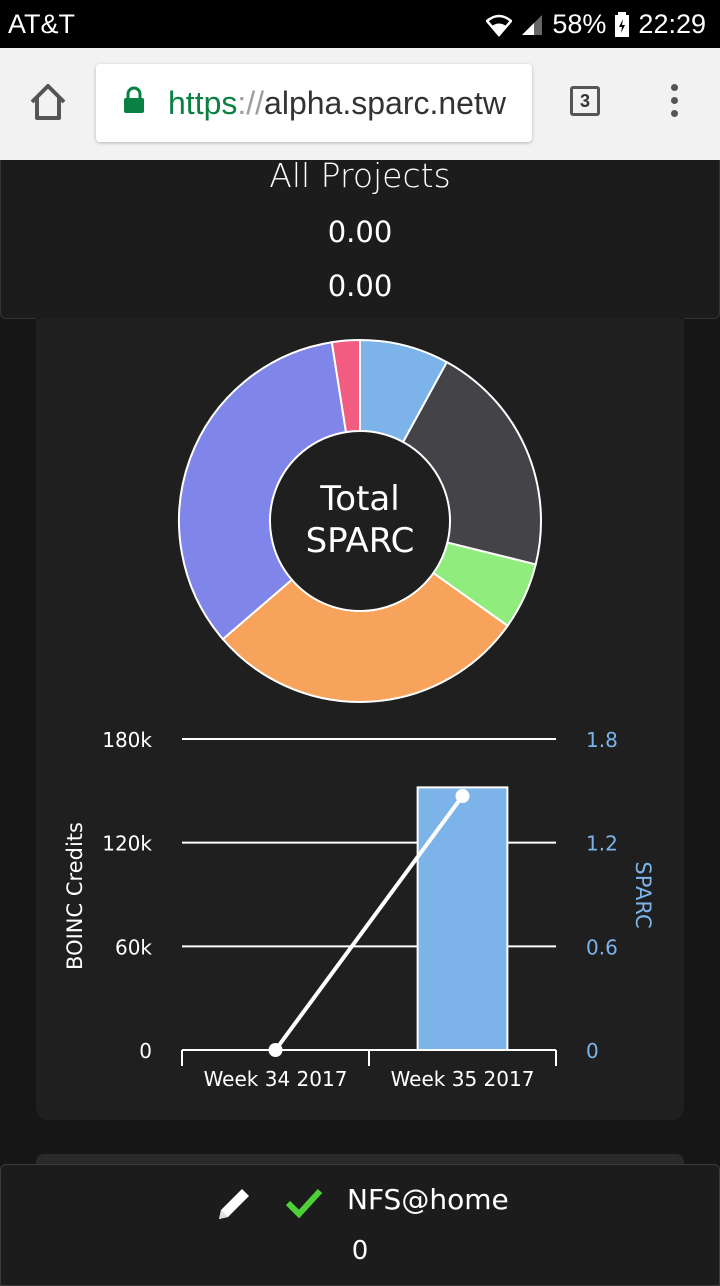  I want to click on carrier-label: AT&T, so click(41, 24).